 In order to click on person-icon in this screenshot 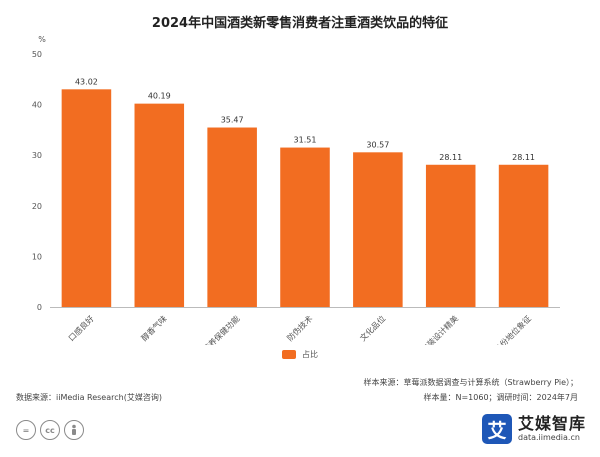, I will do `click(74, 430)`.